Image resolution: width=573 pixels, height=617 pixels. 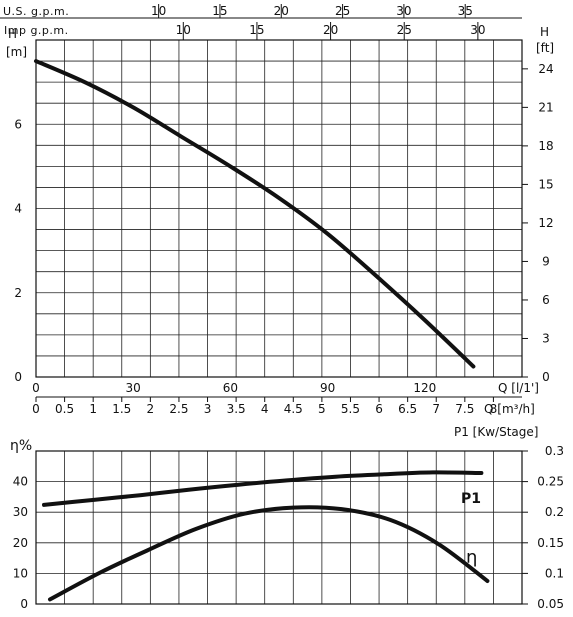 What do you see at coordinates (546, 300) in the screenshot?
I see `head-ft-tick-label: 6` at bounding box center [546, 300].